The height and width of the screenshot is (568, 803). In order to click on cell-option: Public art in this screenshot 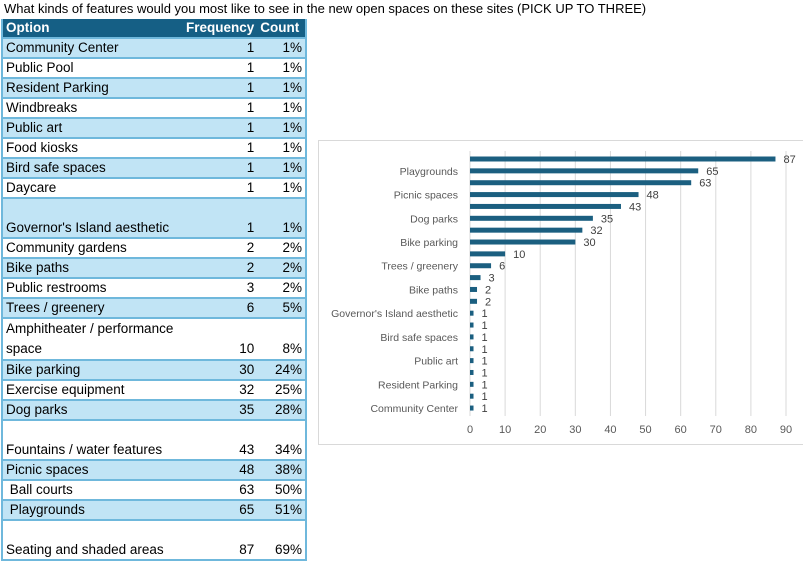, I will do `click(92, 128)`.